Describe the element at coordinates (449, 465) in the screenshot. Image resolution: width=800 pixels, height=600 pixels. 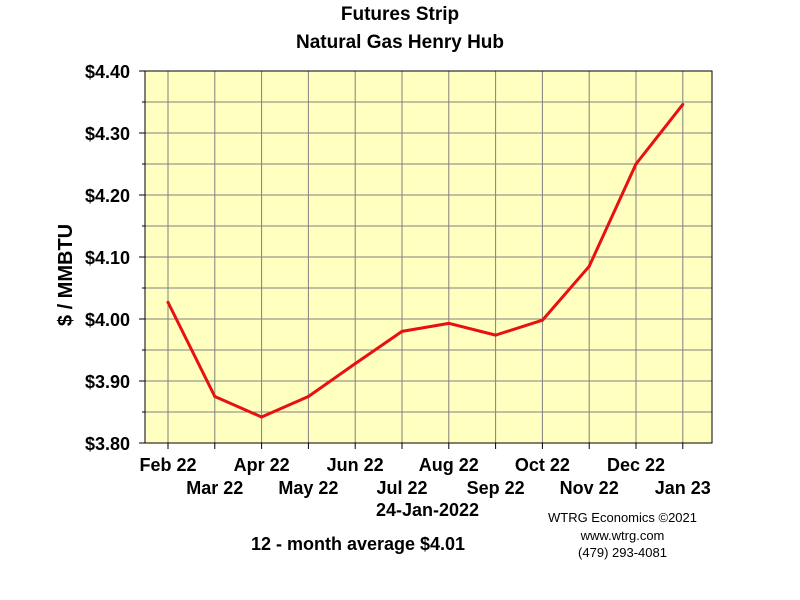
I see `x-tick-label: Aug 22` at that location.